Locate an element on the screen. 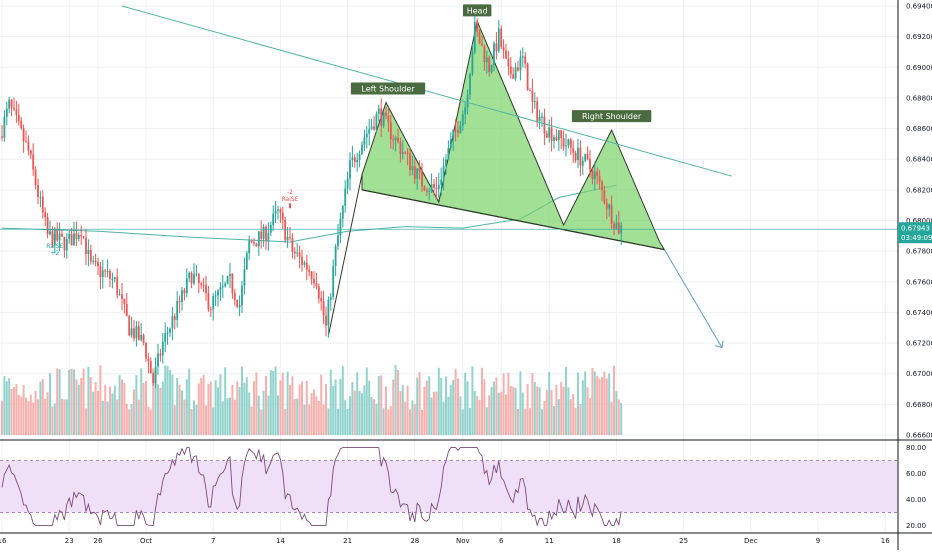  time-tick-label: 14 is located at coordinates (280, 541).